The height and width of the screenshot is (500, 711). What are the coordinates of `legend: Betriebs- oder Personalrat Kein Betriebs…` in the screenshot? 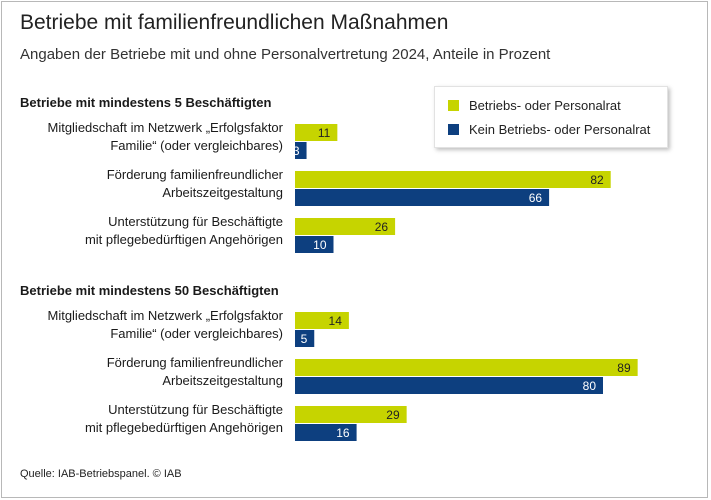 It's located at (551, 117).